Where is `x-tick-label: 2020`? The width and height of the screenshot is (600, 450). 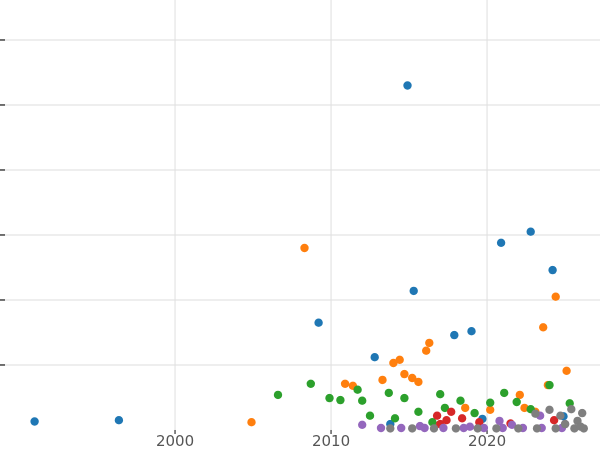
x-tick-label: 2020 is located at coordinates (487, 441).